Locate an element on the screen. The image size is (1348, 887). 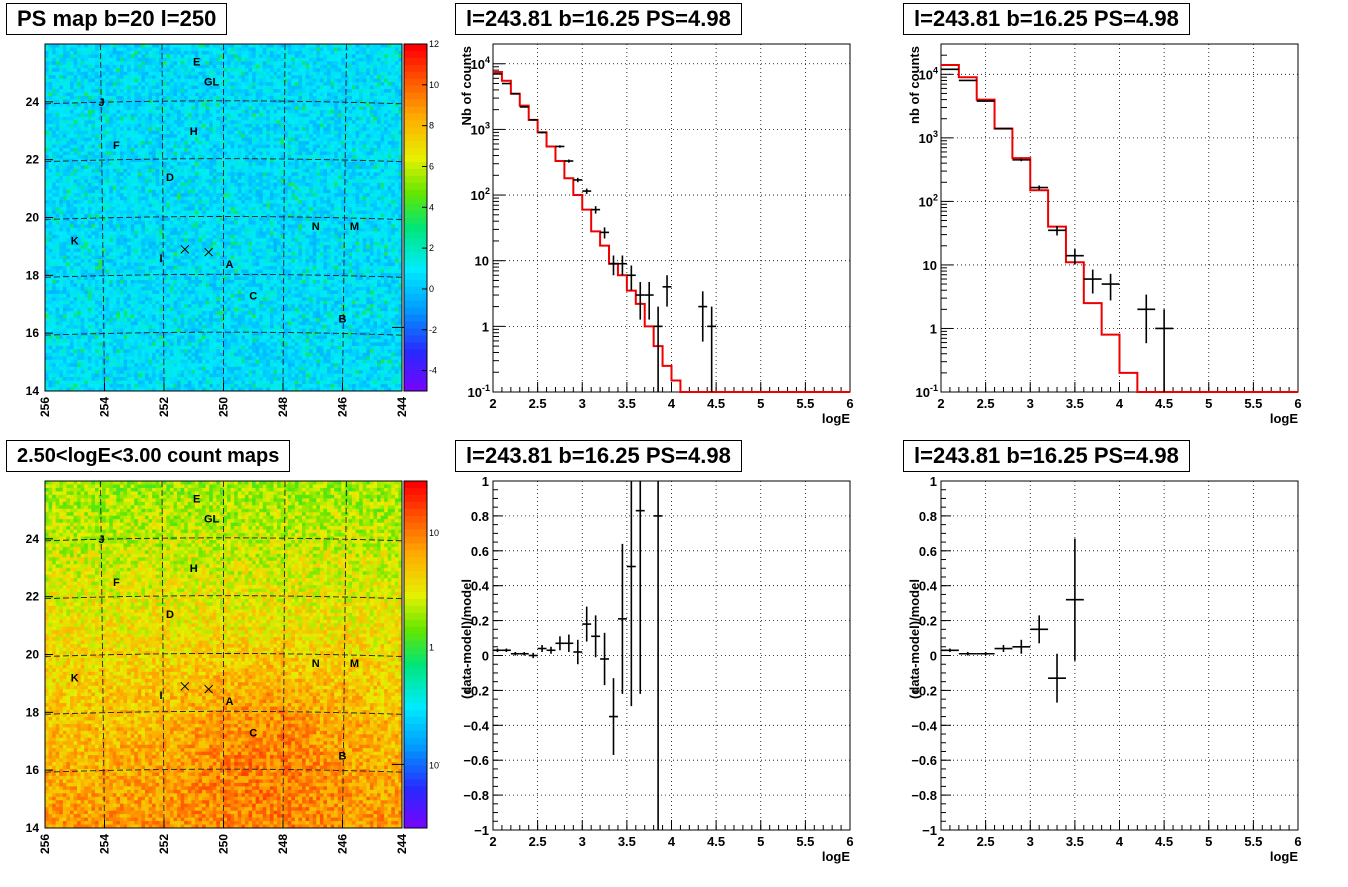
source-label: D is located at coordinates (170, 178).